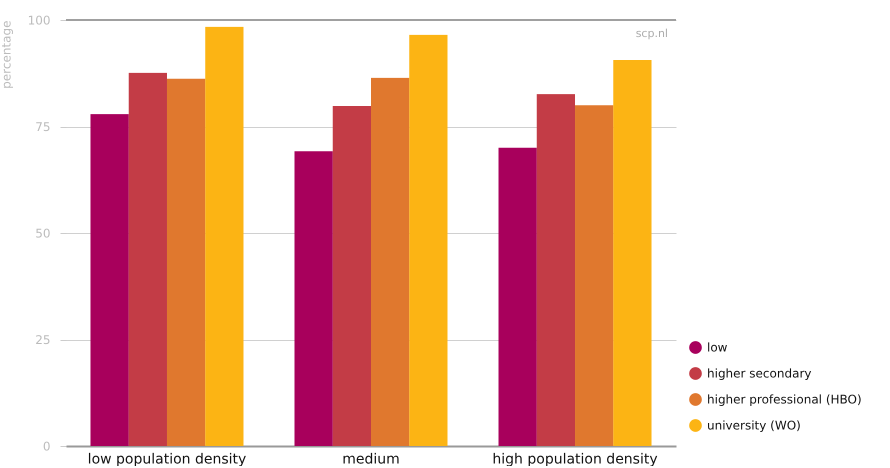 The height and width of the screenshot is (468, 890). I want to click on legend-label: university (WO), so click(754, 425).